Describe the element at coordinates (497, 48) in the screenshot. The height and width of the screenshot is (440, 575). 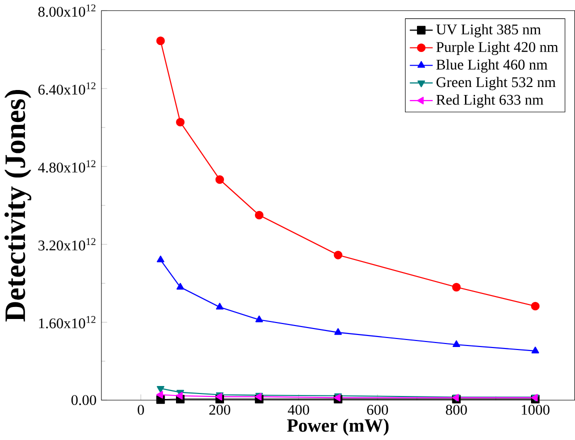
I see `legend-label: Purple Light 420 nm` at that location.